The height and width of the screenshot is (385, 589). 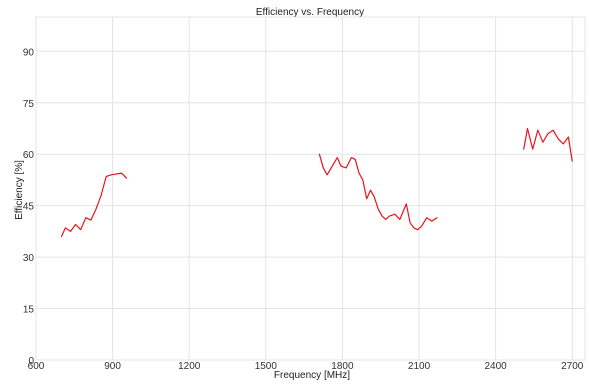 What do you see at coordinates (31, 361) in the screenshot?
I see `y-tick-label: 0` at bounding box center [31, 361].